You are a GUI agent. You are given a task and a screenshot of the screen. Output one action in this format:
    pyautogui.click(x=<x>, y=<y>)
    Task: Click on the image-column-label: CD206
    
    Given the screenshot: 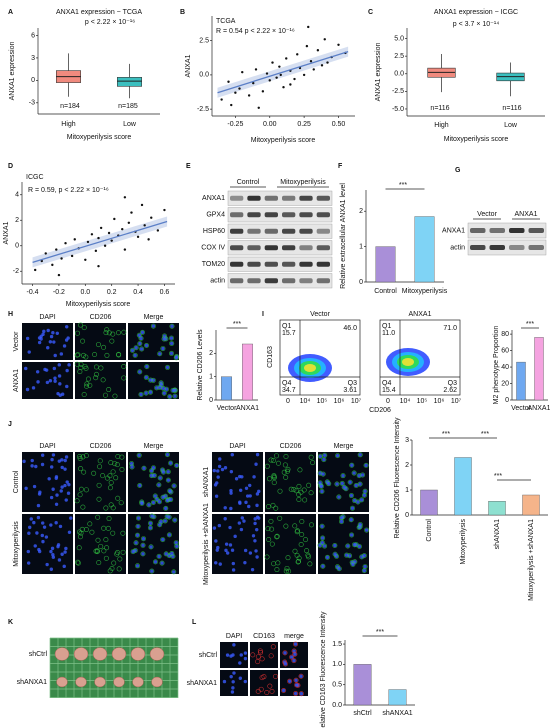 What is the action you would take?
    pyautogui.click(x=291, y=446)
    